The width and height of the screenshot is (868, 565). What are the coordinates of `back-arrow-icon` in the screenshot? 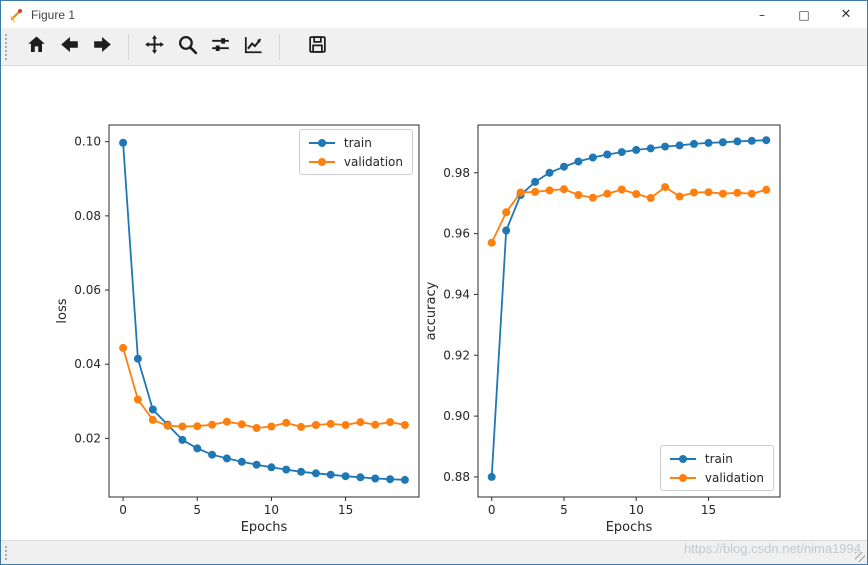 It's located at (69, 47).